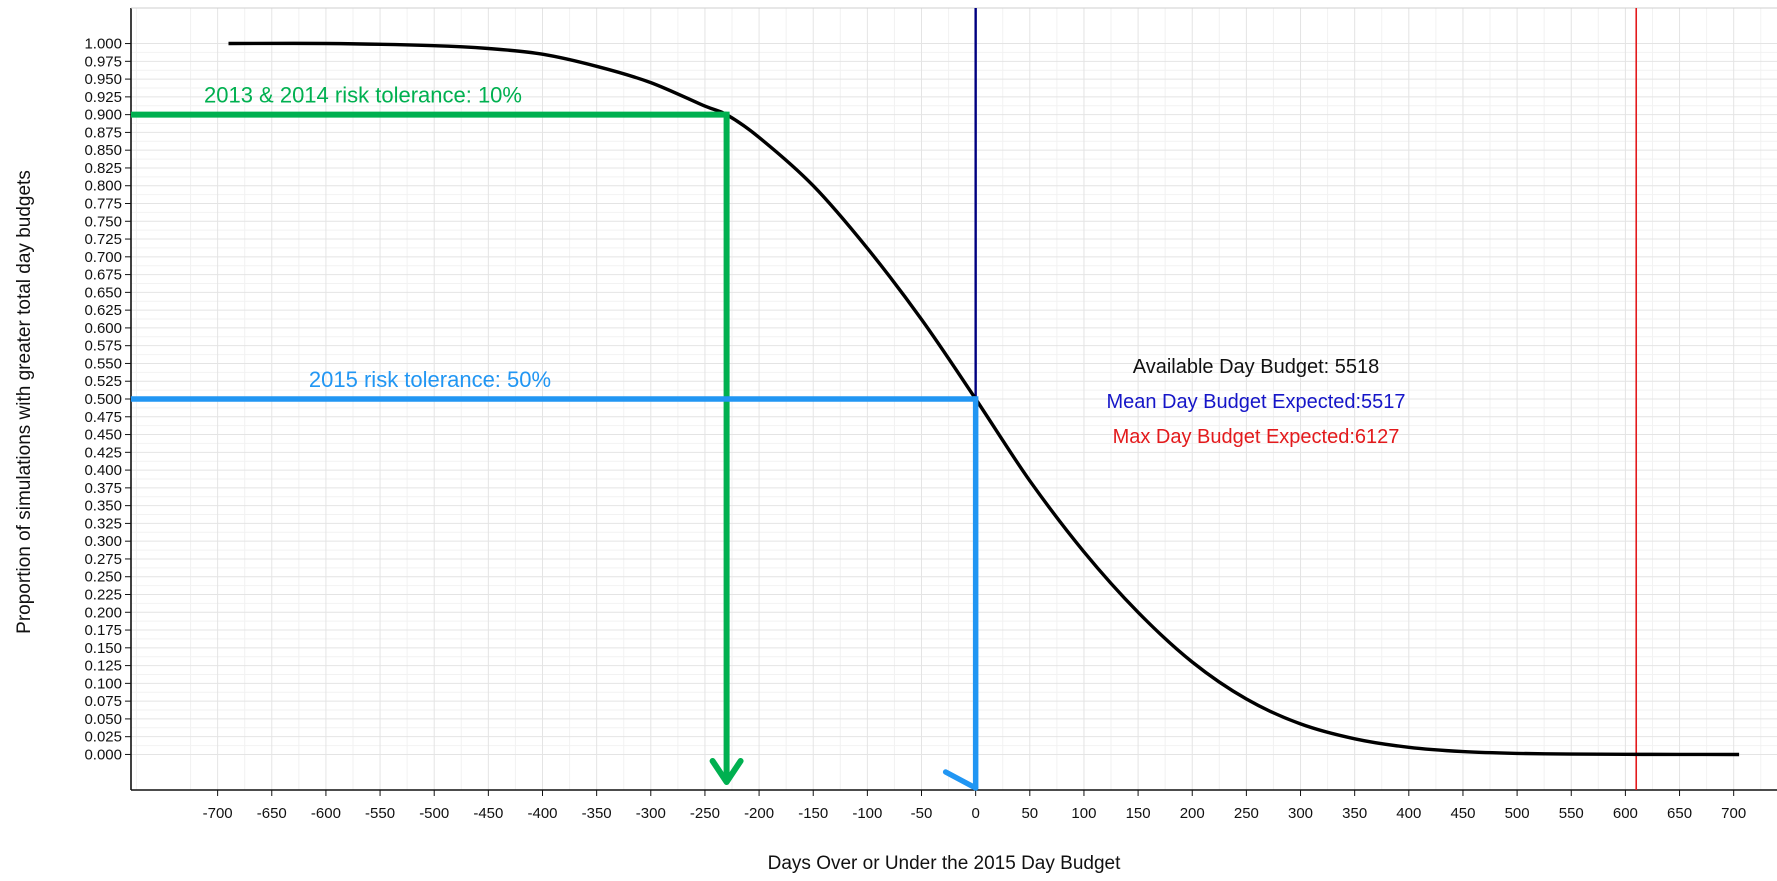 Image resolution: width=1777 pixels, height=881 pixels. I want to click on x-tick-label: -200, so click(759, 813).